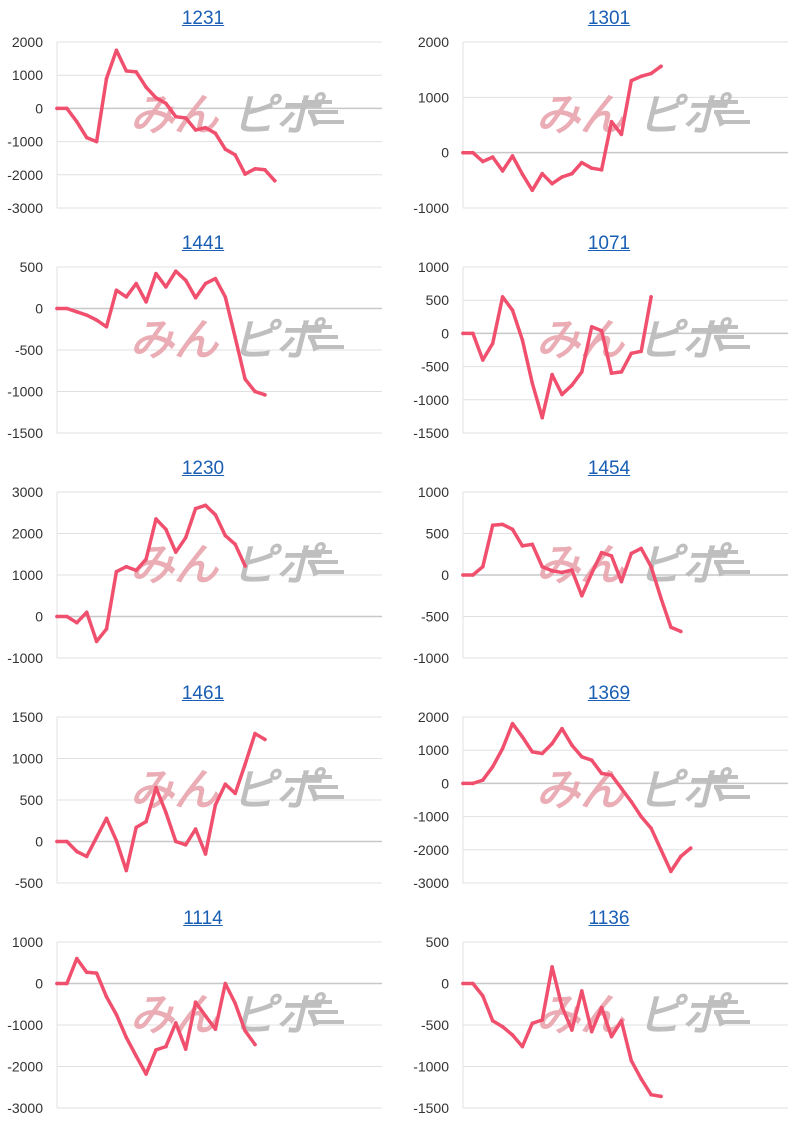  What do you see at coordinates (203, 1012) in the screenshot?
I see `chart-panel-1114: 1000 0 -1000 -2000 -3000 みん ピポ 1114` at bounding box center [203, 1012].